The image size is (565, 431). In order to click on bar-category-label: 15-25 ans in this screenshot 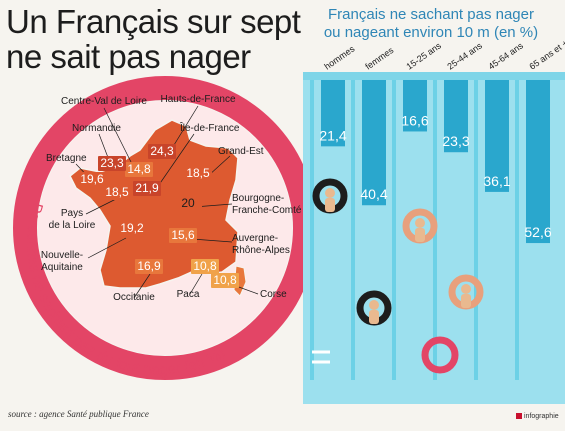, I will do `click(423, 55)`.